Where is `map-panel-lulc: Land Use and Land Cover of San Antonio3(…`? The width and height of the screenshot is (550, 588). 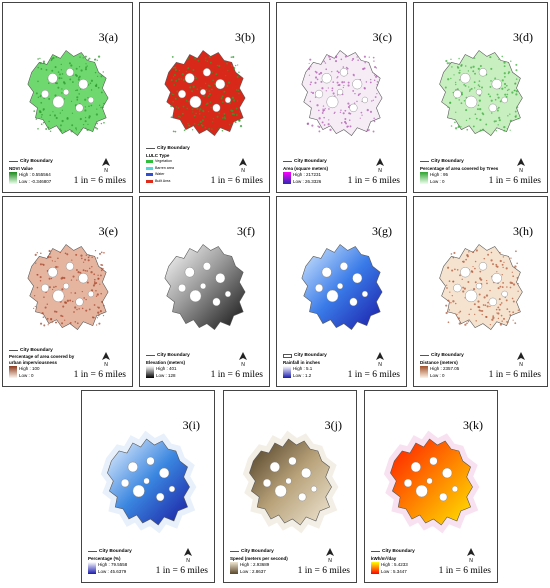
map-panel-lulc: Land Use and Land Cover of San Antonio3(… is located at coordinates (204, 97).